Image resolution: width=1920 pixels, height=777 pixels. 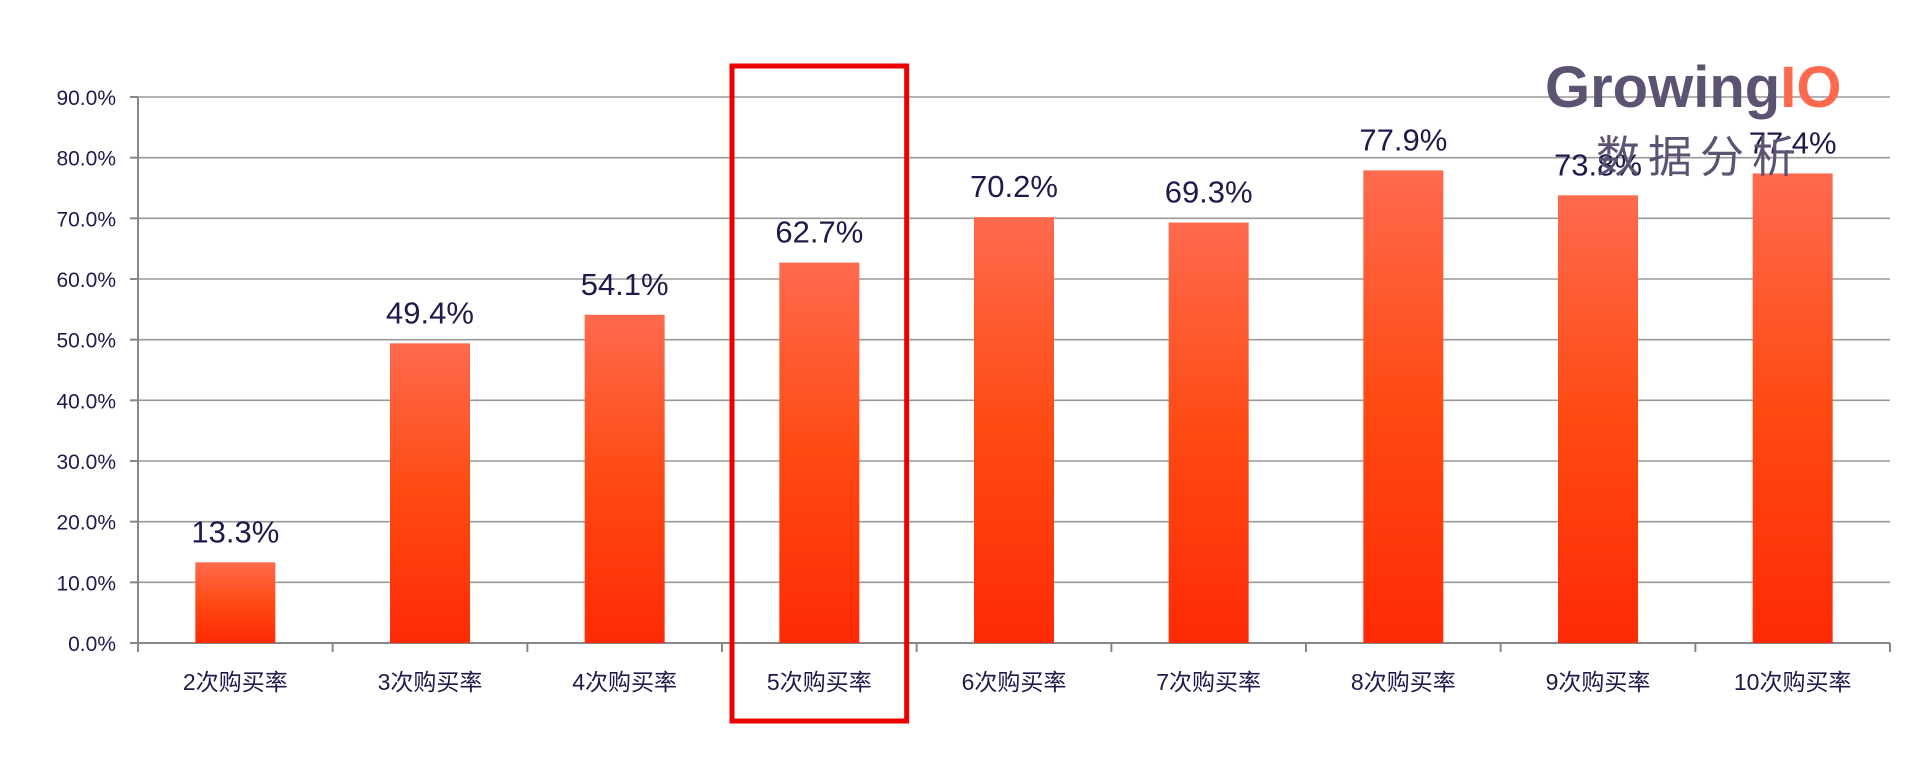 What do you see at coordinates (430, 682) in the screenshot?
I see `x-tick-label: 3次购买率` at bounding box center [430, 682].